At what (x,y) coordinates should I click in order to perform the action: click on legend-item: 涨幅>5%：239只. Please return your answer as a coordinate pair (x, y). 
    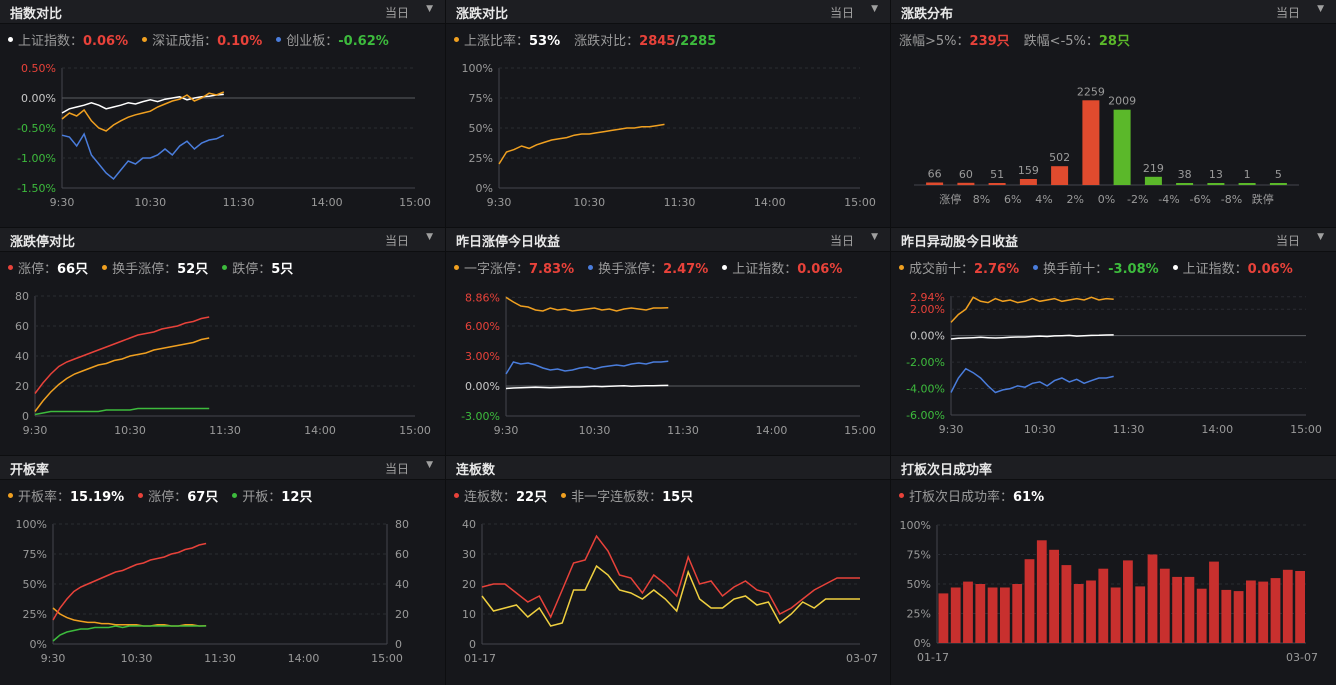
    Looking at the image, I should click on (954, 39).